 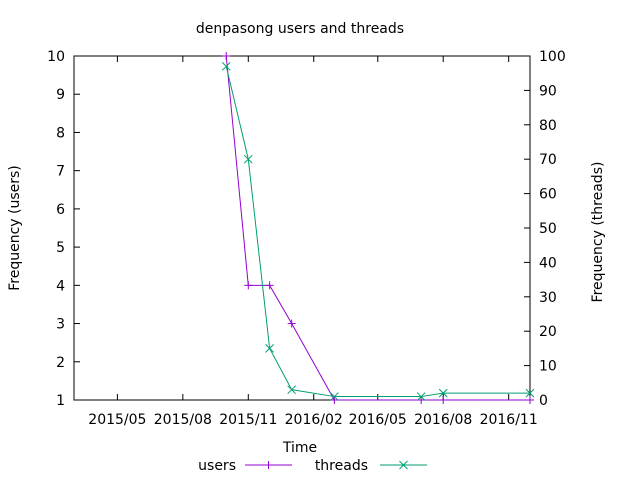 What do you see at coordinates (217, 466) in the screenshot?
I see `legend-label-users: users` at bounding box center [217, 466].